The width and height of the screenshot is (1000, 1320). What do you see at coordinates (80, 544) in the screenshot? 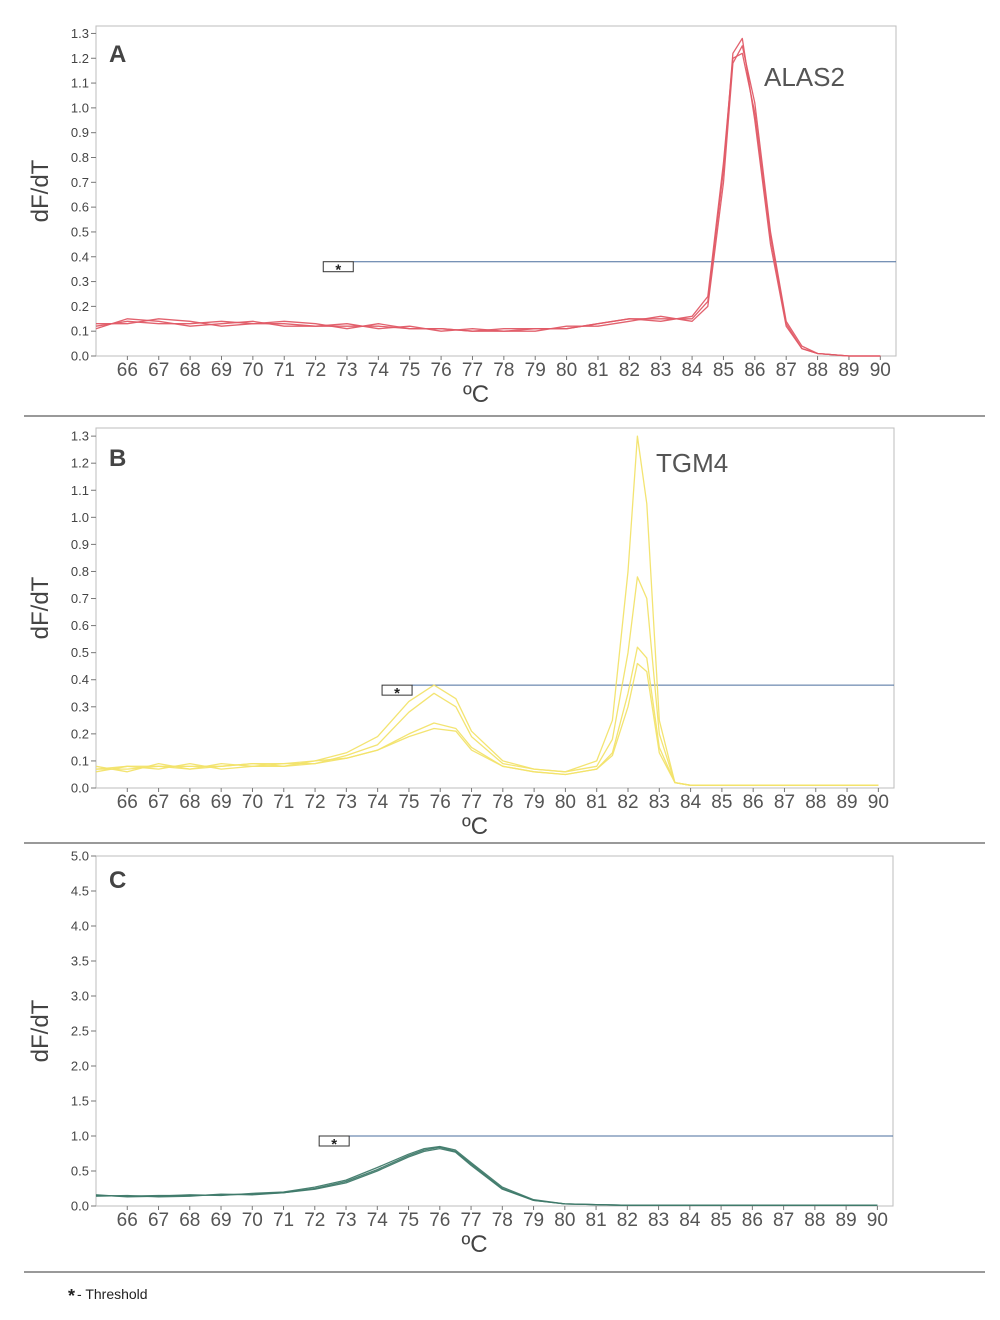
I see `y-tick-label: 0.9` at bounding box center [80, 544].